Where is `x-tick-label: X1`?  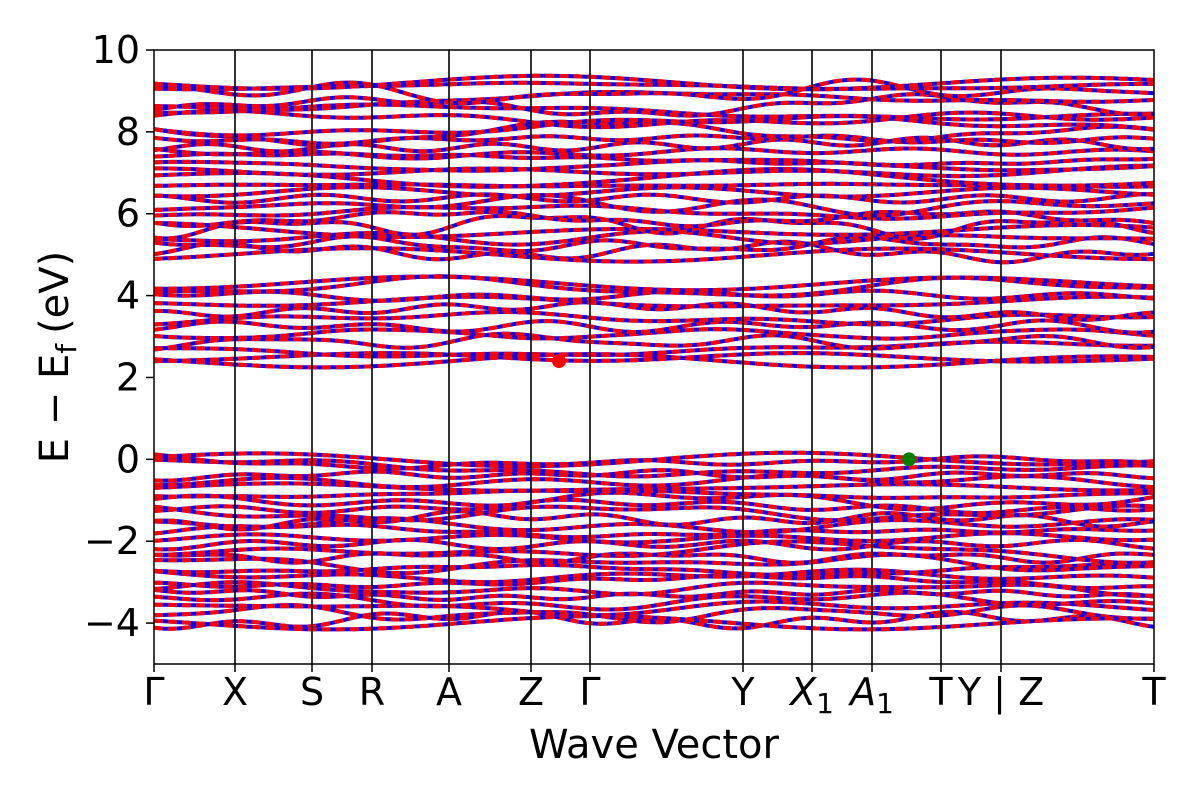
x-tick-label: X1 is located at coordinates (811, 695).